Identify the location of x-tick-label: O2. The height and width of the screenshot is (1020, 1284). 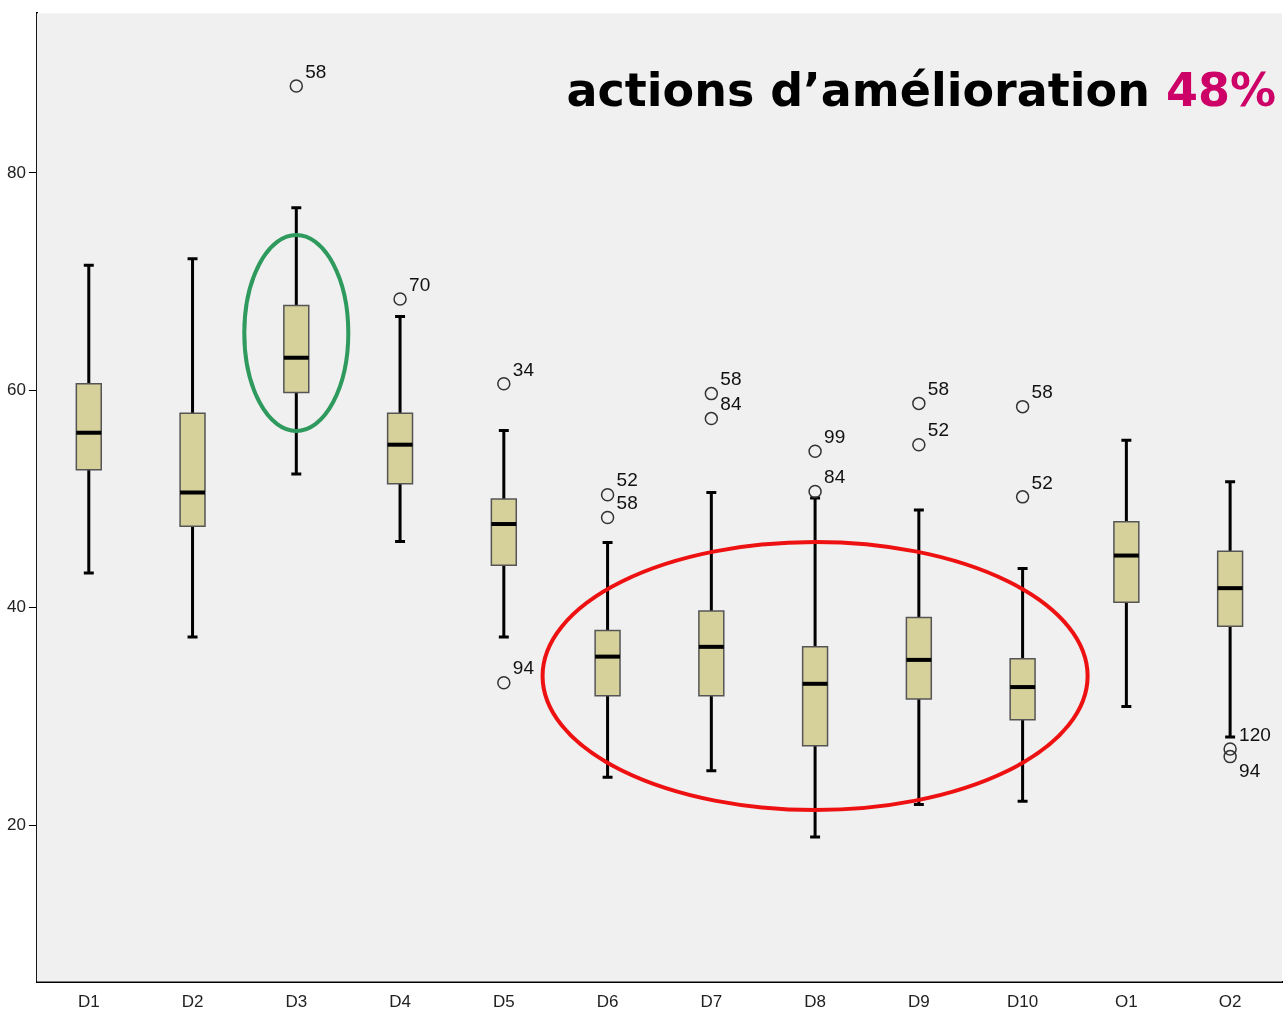
(1230, 1002).